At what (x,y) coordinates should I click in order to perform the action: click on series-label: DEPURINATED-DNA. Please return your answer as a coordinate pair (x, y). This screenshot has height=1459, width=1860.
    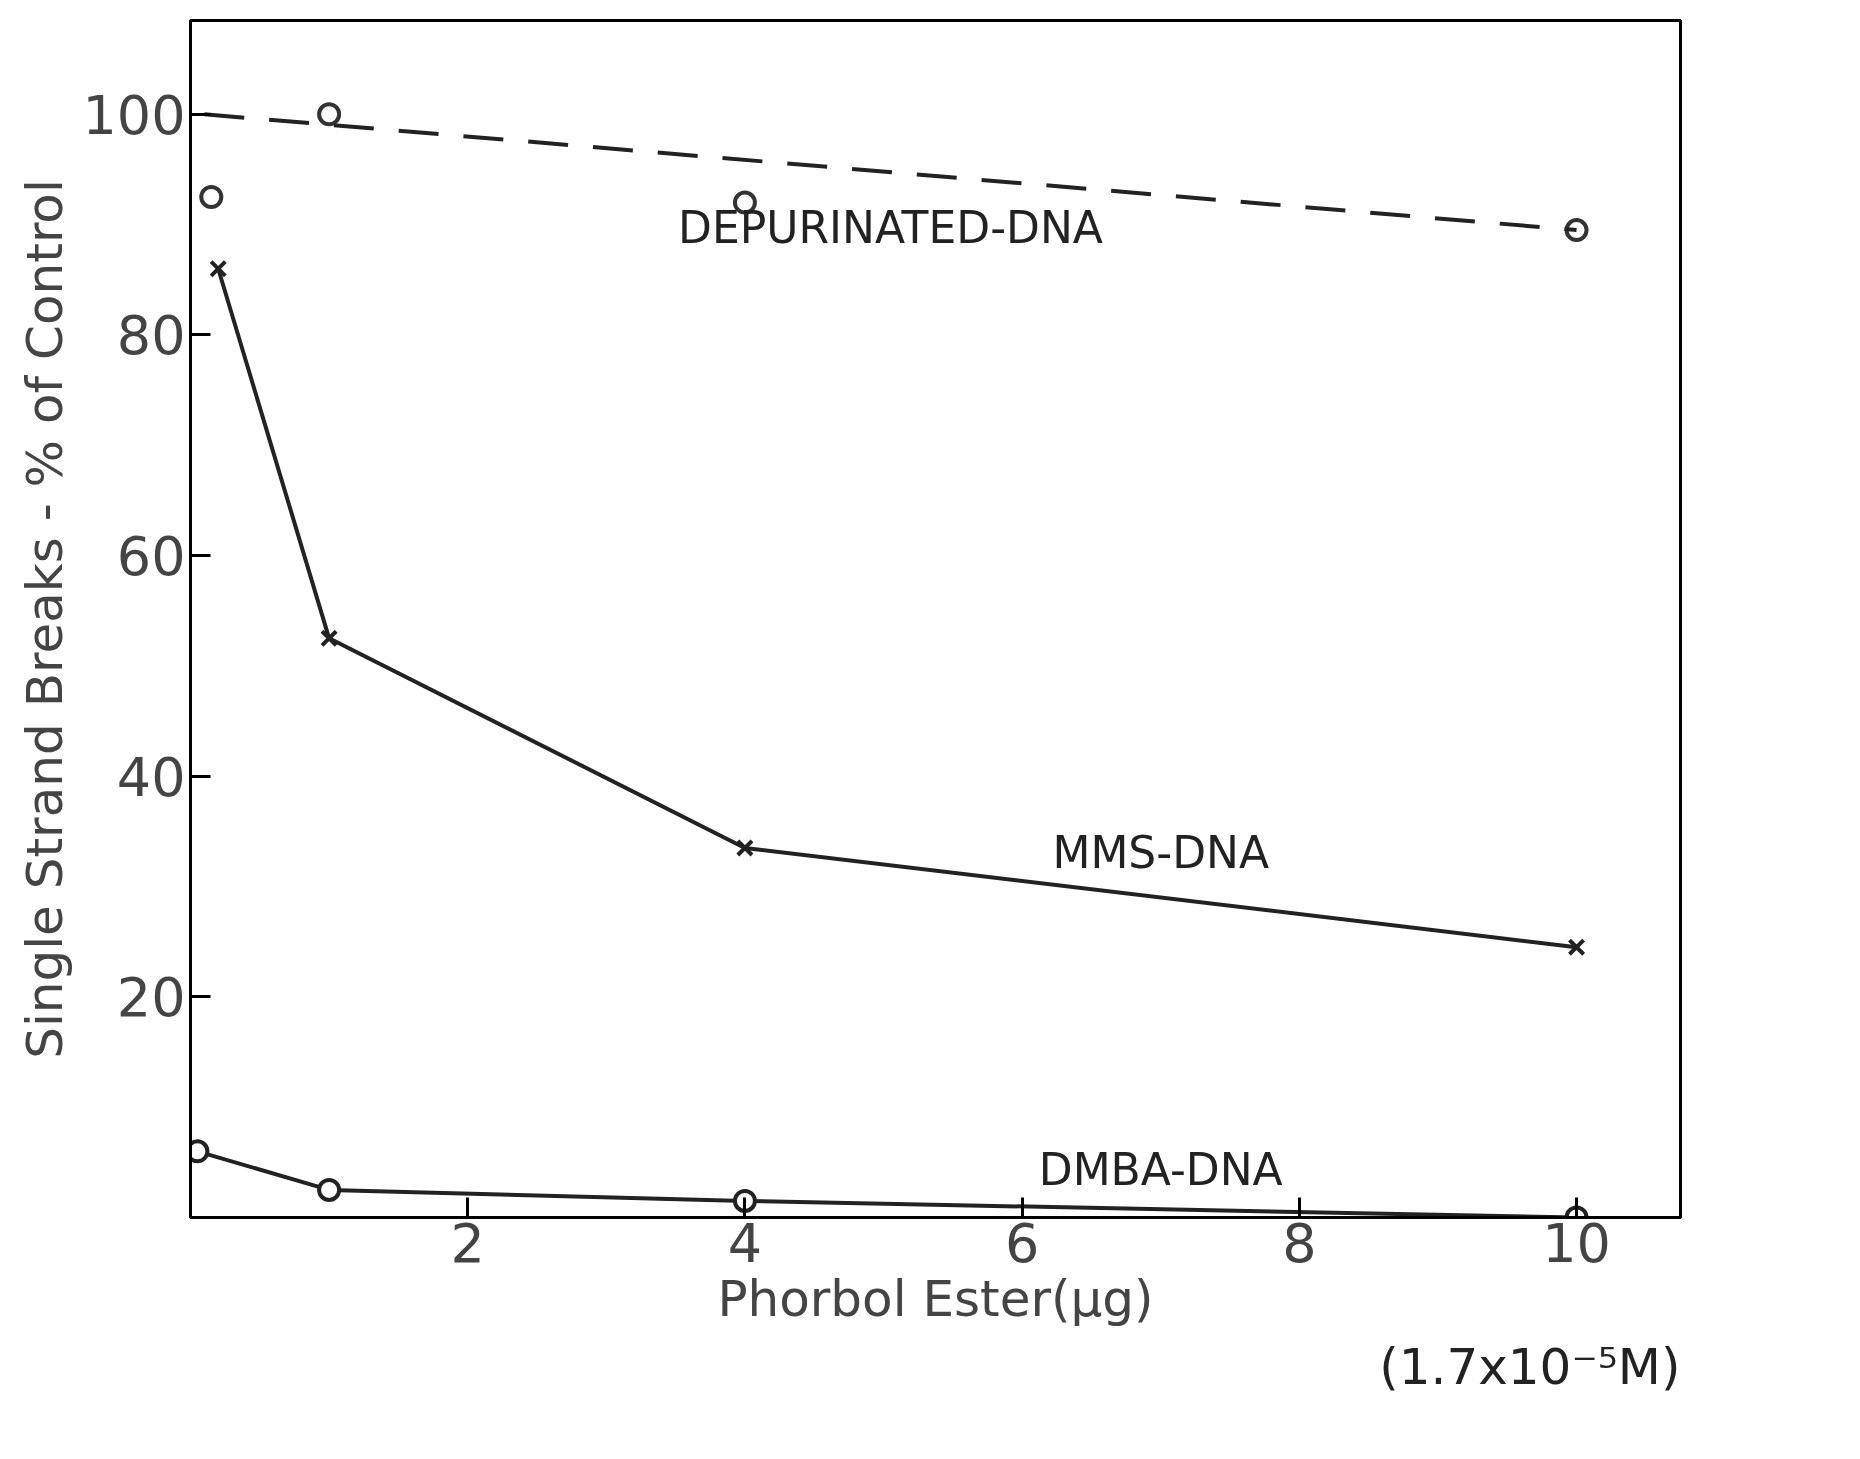
    Looking at the image, I should click on (890, 227).